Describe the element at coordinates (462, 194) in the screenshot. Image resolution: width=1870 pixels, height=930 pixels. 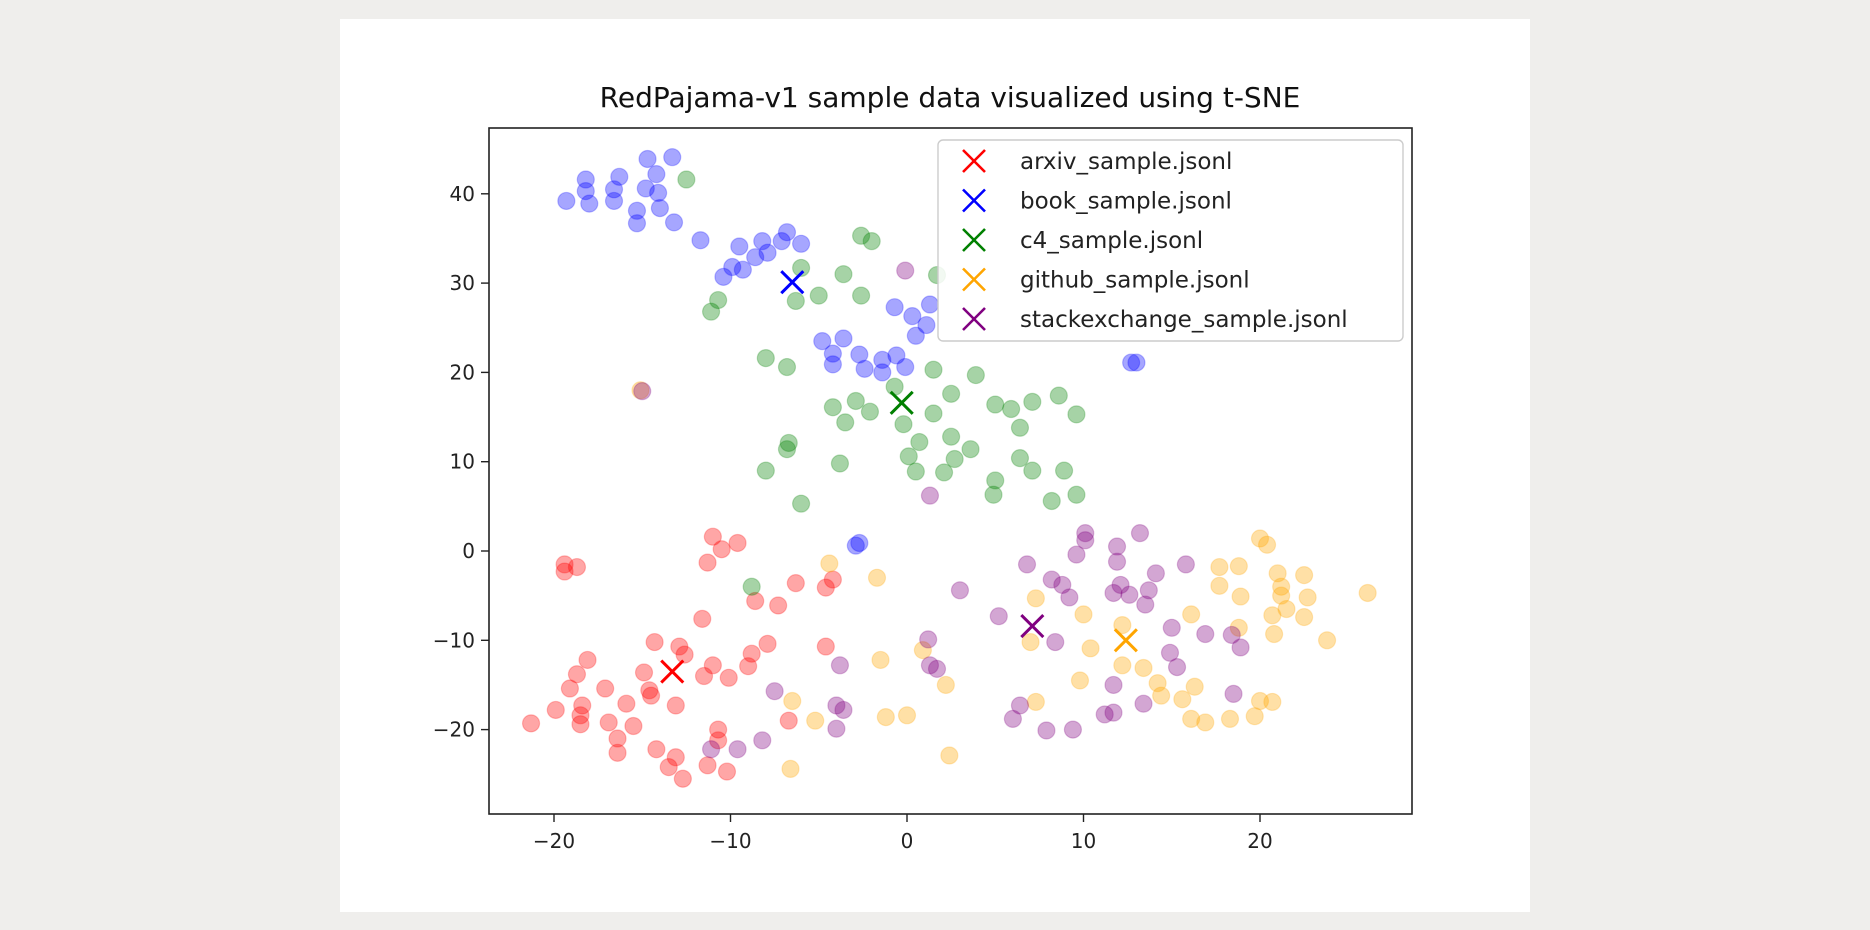
I see `y-tick-label: 40` at that location.